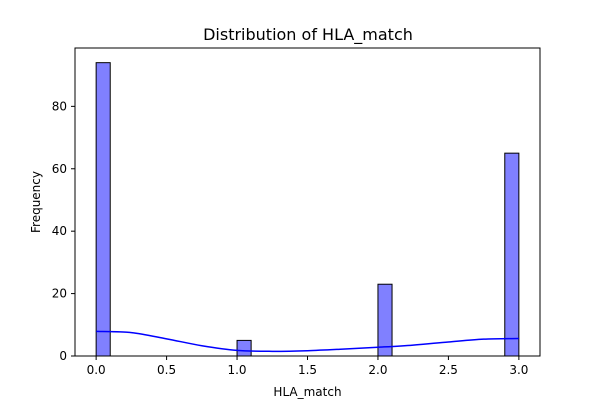  I want to click on x-tick-label: 0.0, so click(96, 370).